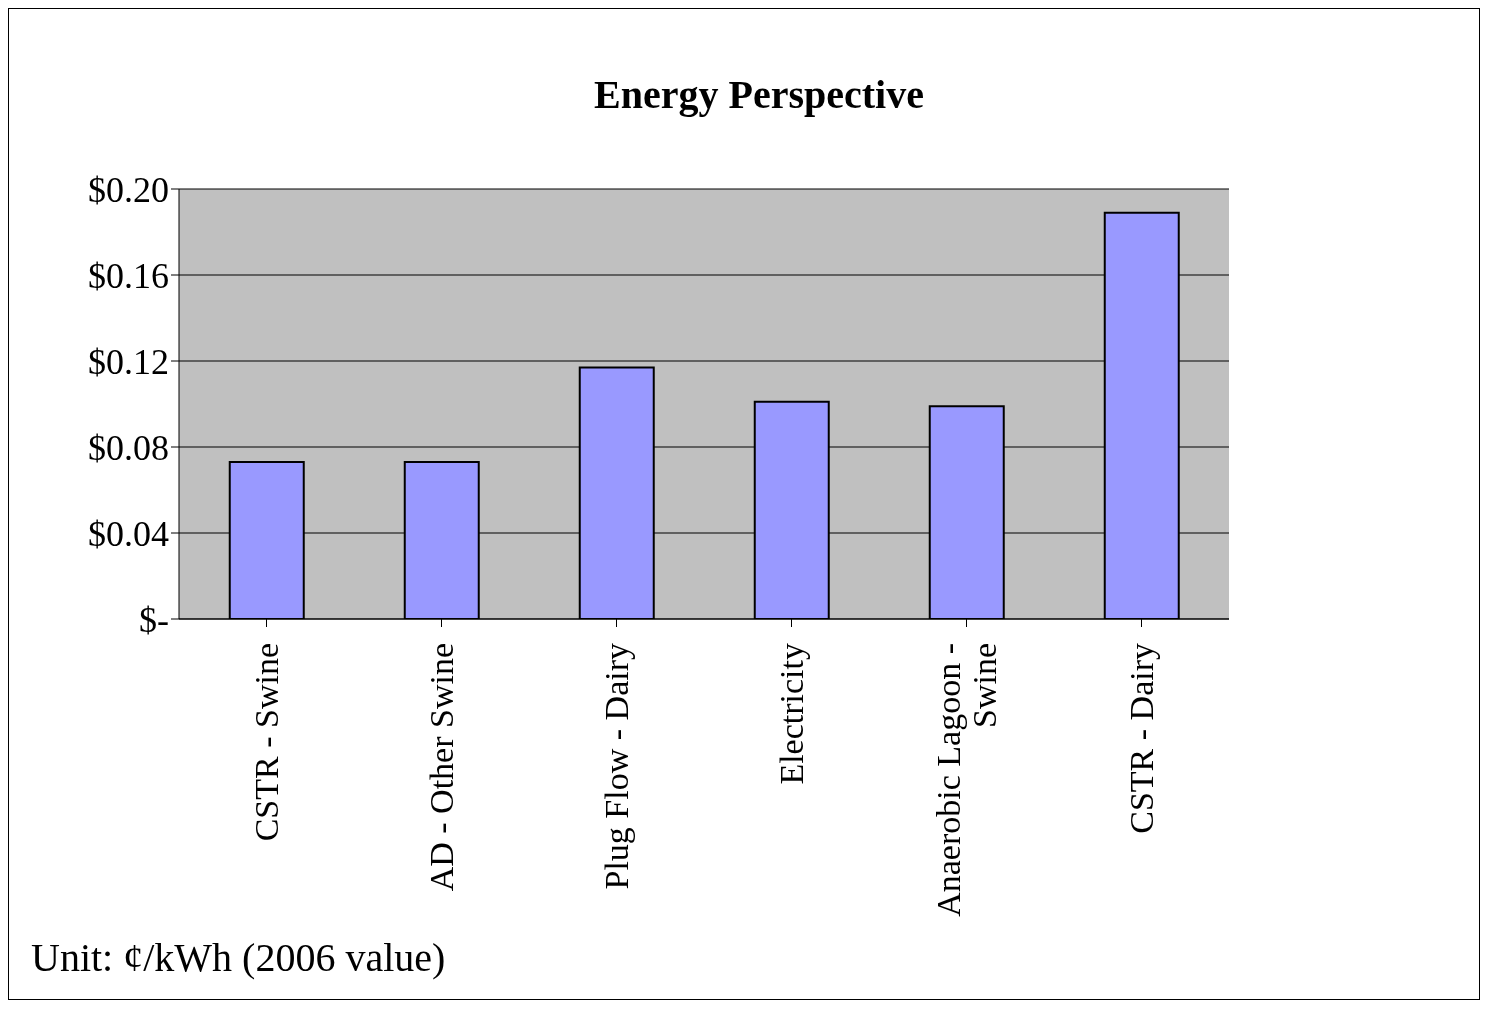 The height and width of the screenshot is (1014, 1495). Describe the element at coordinates (759, 94) in the screenshot. I see `chart-title: Energy Perspective` at that location.